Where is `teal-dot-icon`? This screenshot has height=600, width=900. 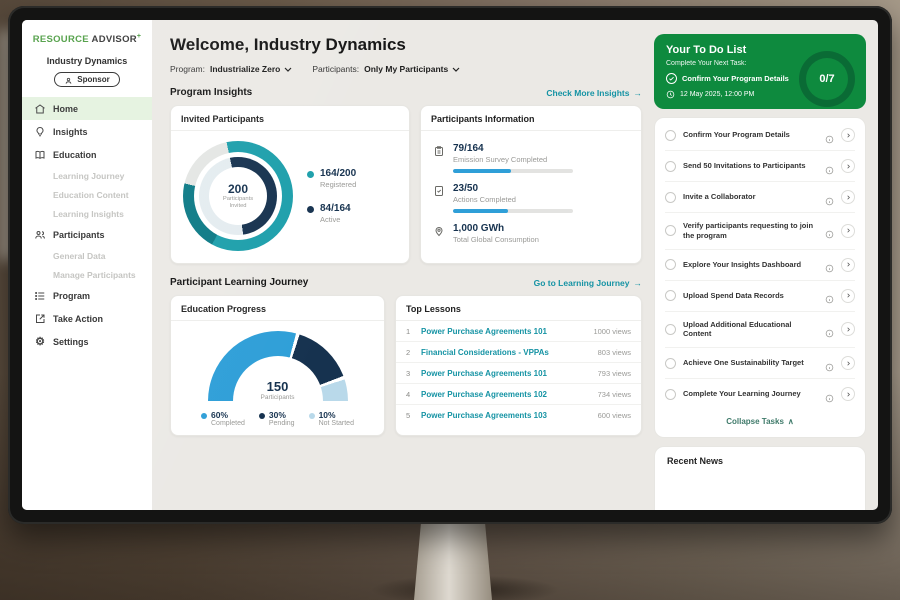 teal-dot-icon is located at coordinates (310, 174).